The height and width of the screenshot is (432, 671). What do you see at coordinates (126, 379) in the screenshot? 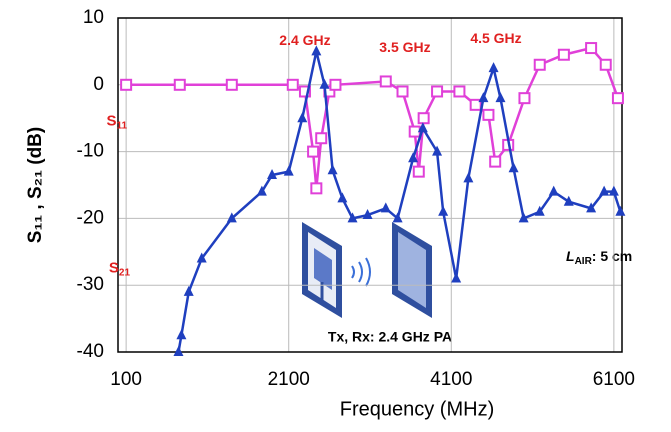
I see `x-tick-label: 100` at bounding box center [126, 379].